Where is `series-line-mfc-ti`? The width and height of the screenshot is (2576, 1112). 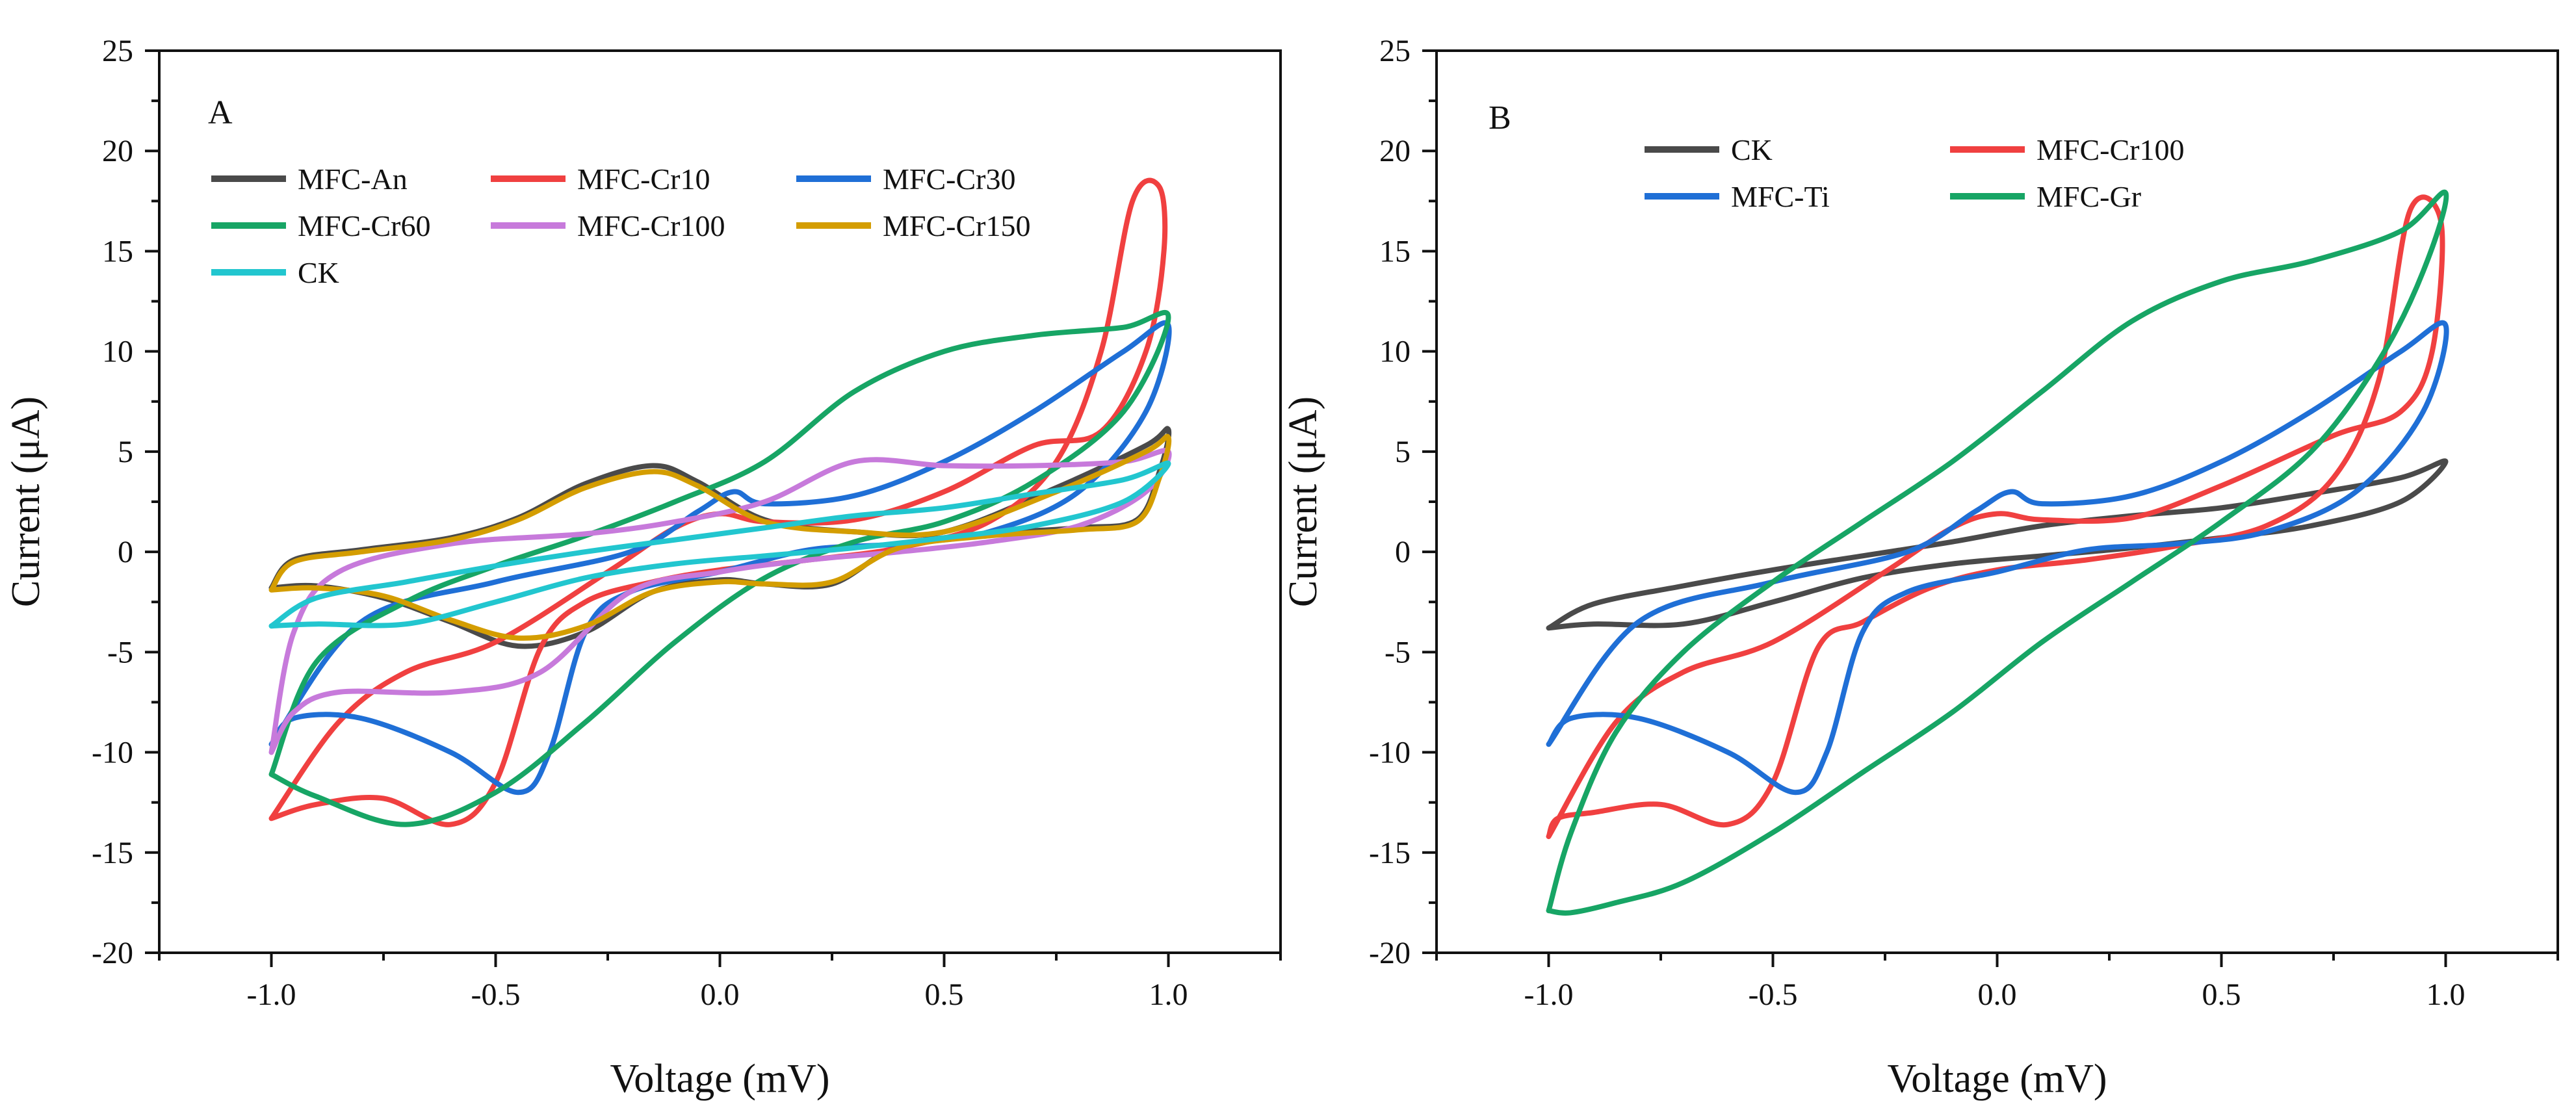
series-line-mfc-ti is located at coordinates (1997, 557).